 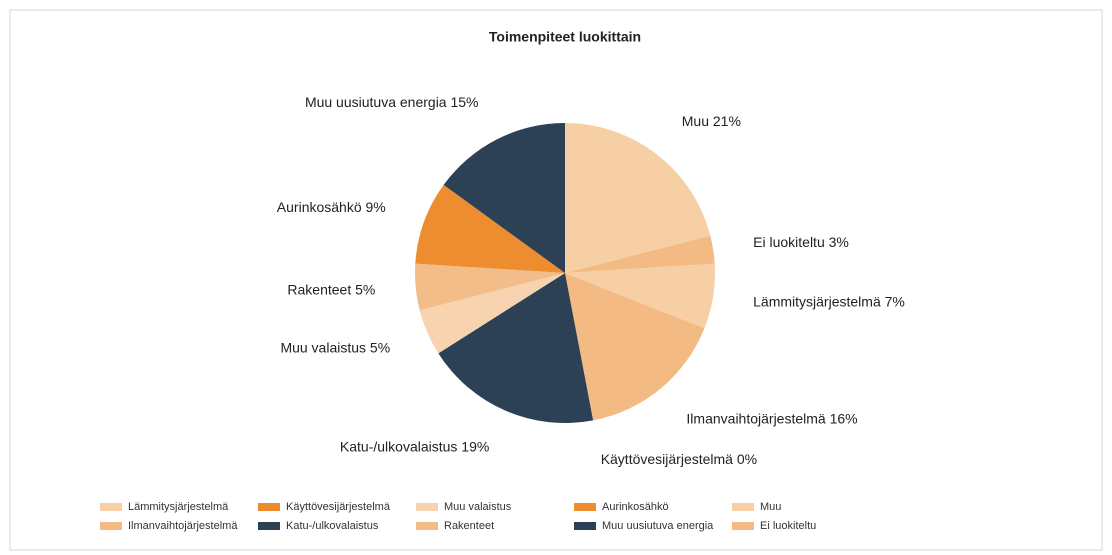 What do you see at coordinates (711, 121) in the screenshot?
I see `data-label: Muu 21%` at bounding box center [711, 121].